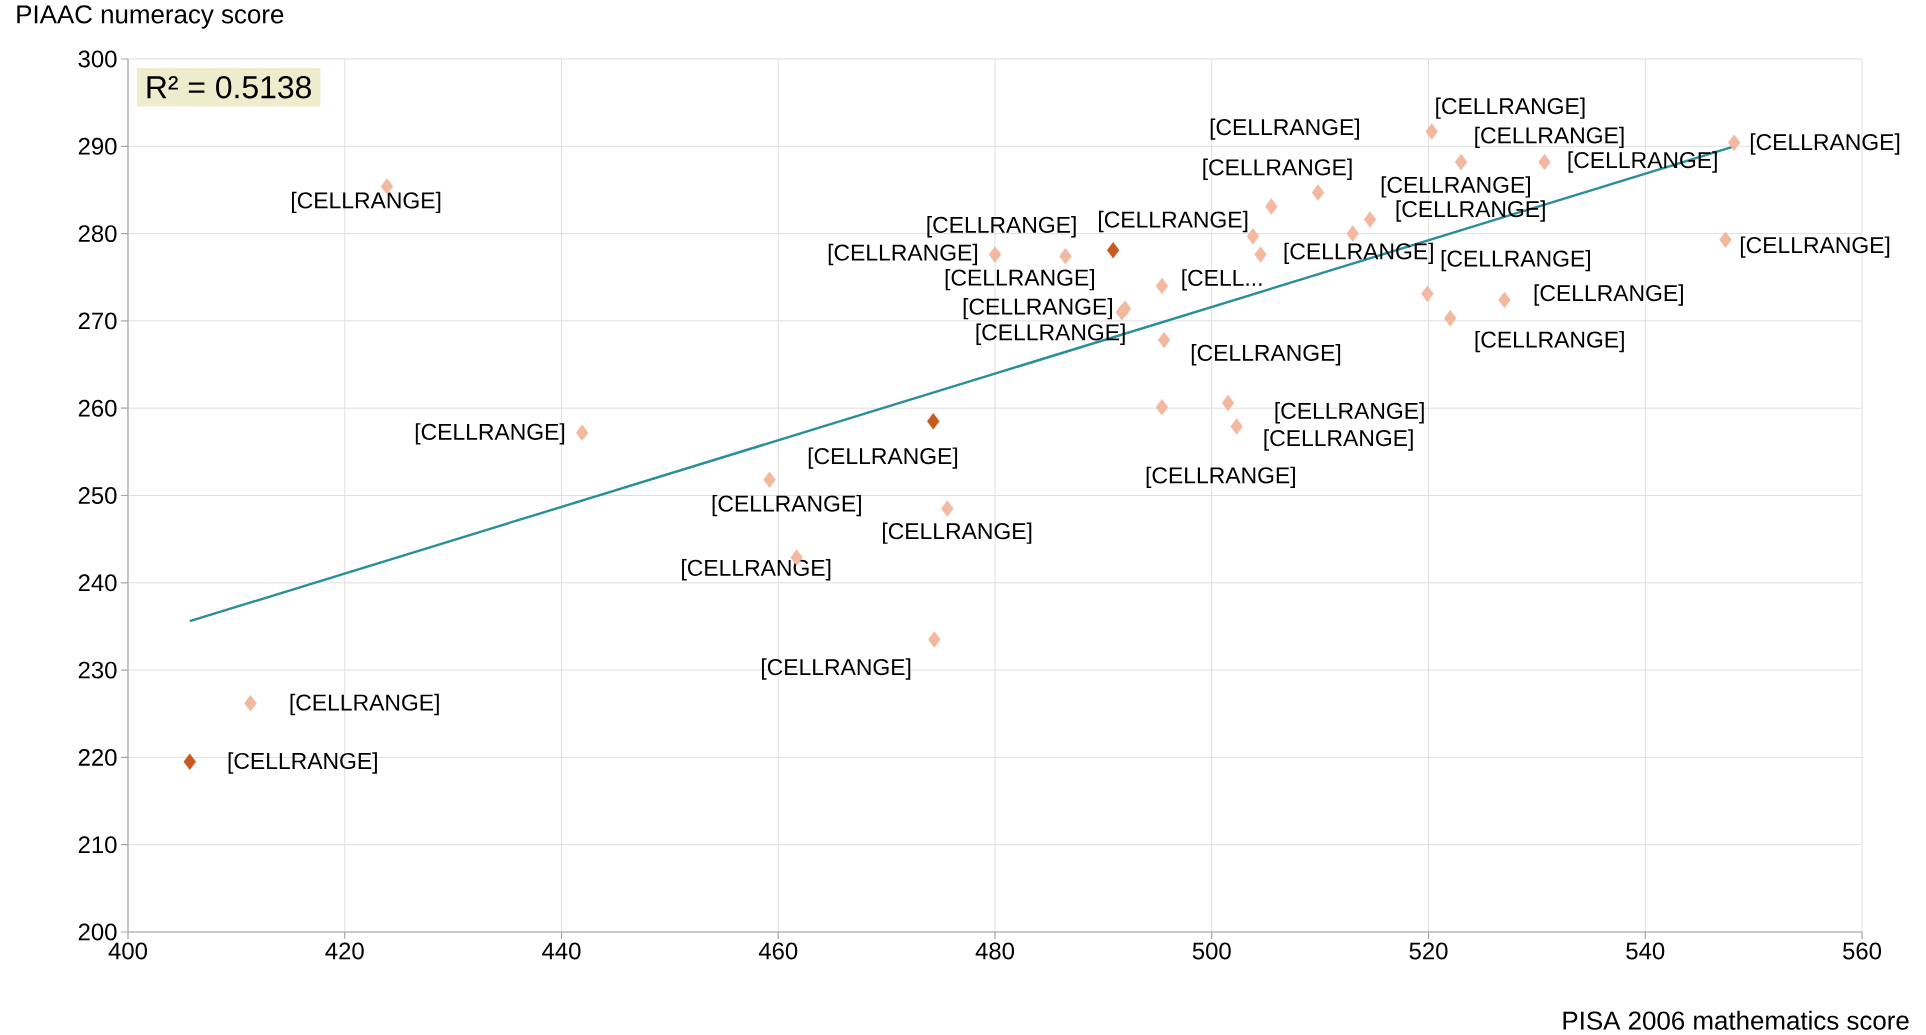 Image resolution: width=1926 pixels, height=1035 pixels. What do you see at coordinates (97, 146) in the screenshot?
I see `y-tick-label: 290` at bounding box center [97, 146].